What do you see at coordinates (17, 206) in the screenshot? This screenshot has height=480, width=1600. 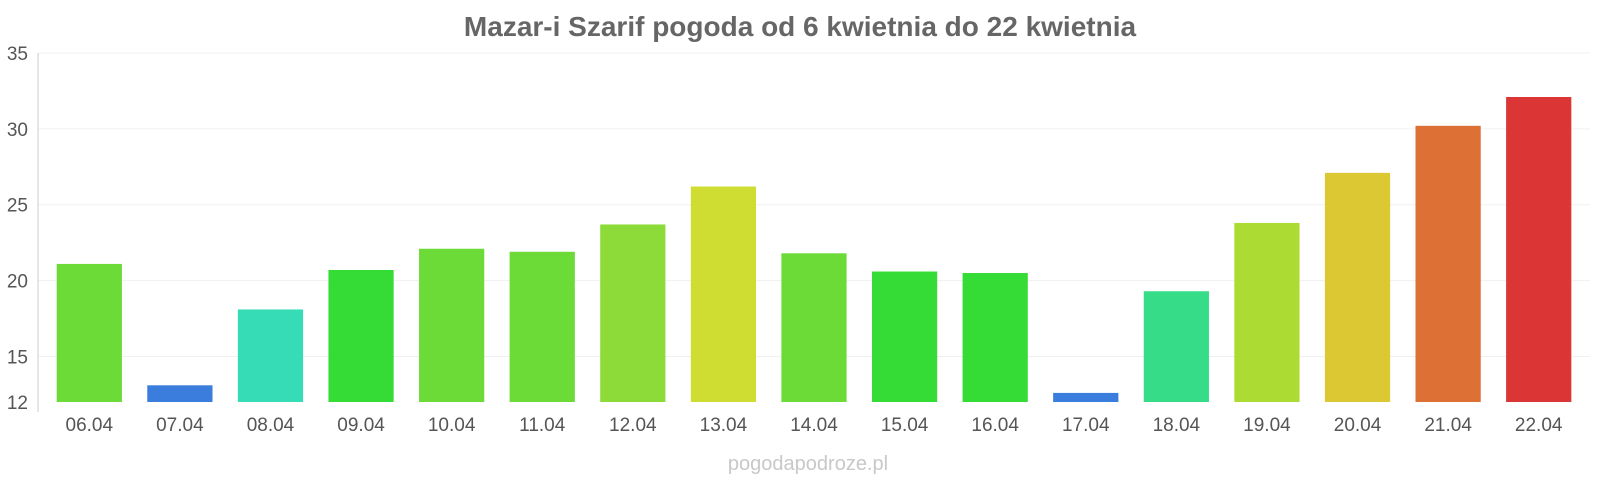 I see `y-tick-label: 25` at bounding box center [17, 206].